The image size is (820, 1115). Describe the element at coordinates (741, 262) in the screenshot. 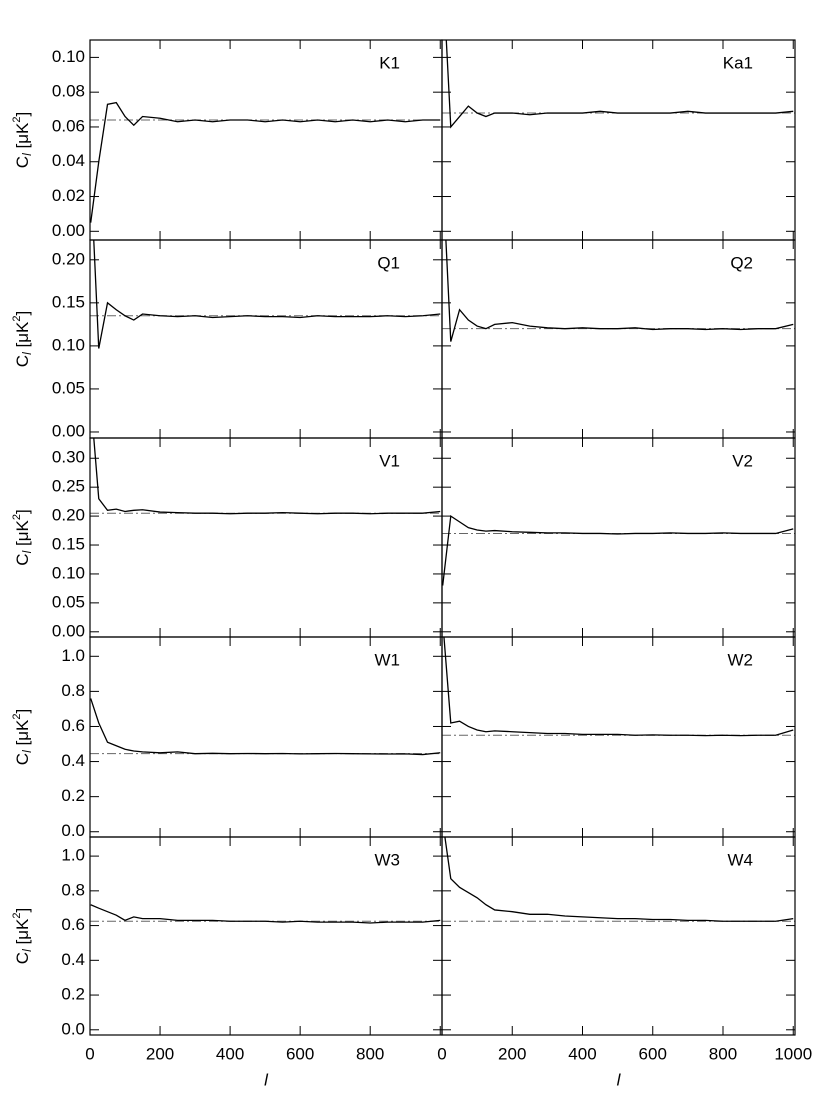

I see `panel-name: Q2` at that location.